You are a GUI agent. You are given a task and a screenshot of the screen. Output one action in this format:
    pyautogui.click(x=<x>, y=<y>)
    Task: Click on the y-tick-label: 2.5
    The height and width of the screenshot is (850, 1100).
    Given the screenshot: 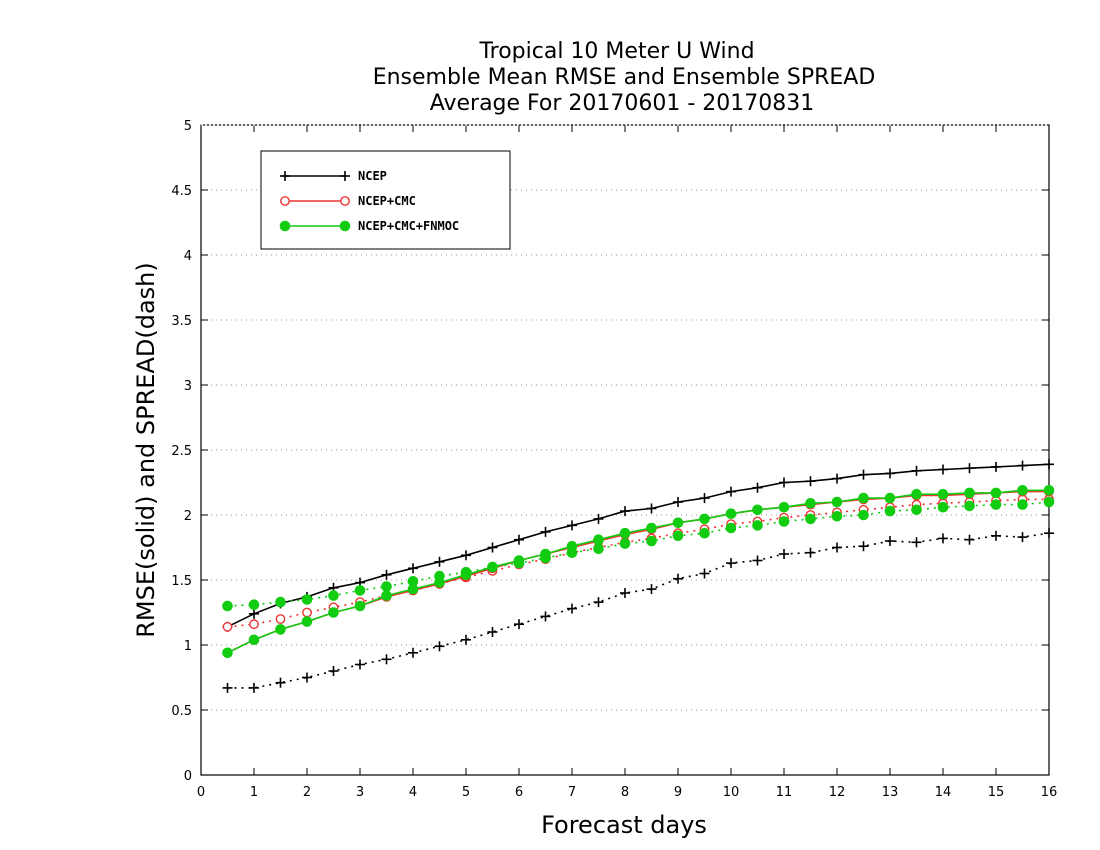 What is the action you would take?
    pyautogui.click(x=181, y=451)
    